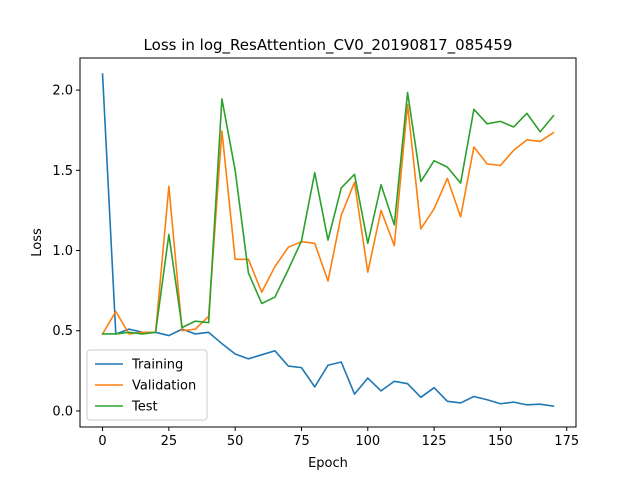 This screenshot has width=640, height=480. What do you see at coordinates (169, 441) in the screenshot?
I see `x-tick-label: 25` at bounding box center [169, 441].